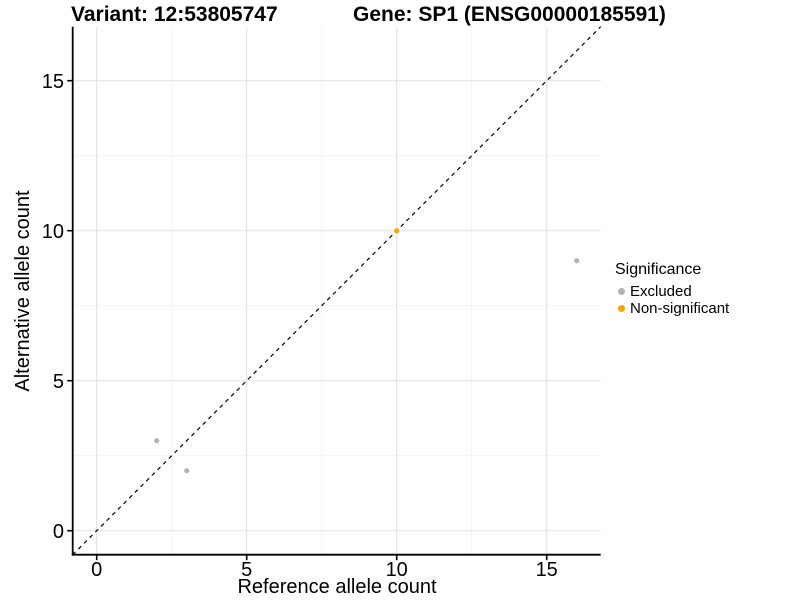 This screenshot has height=600, width=800. I want to click on x-tick-label: 5, so click(246, 570).